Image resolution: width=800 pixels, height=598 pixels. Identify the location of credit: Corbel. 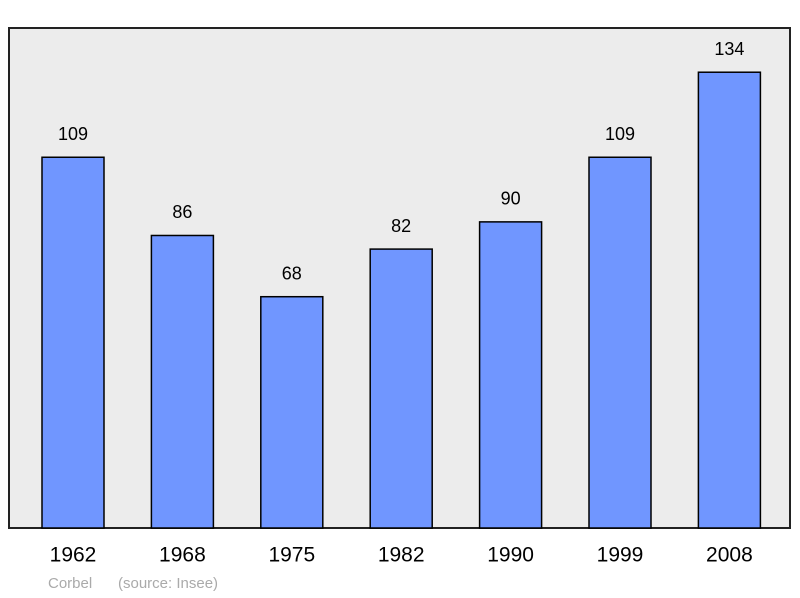
(70, 583).